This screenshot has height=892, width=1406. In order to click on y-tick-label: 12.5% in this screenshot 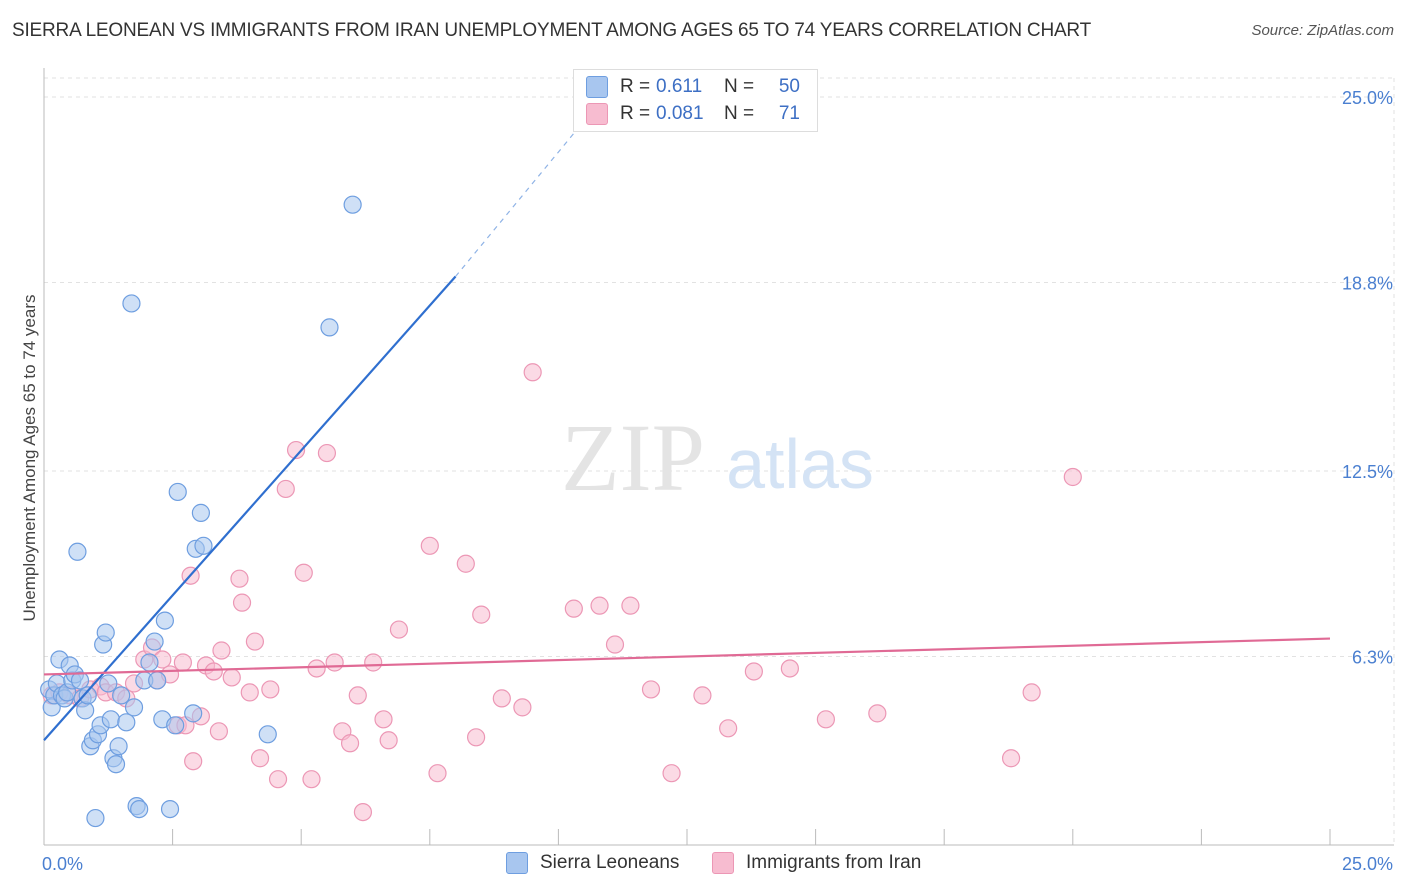, I will do `click(1367, 472)`.